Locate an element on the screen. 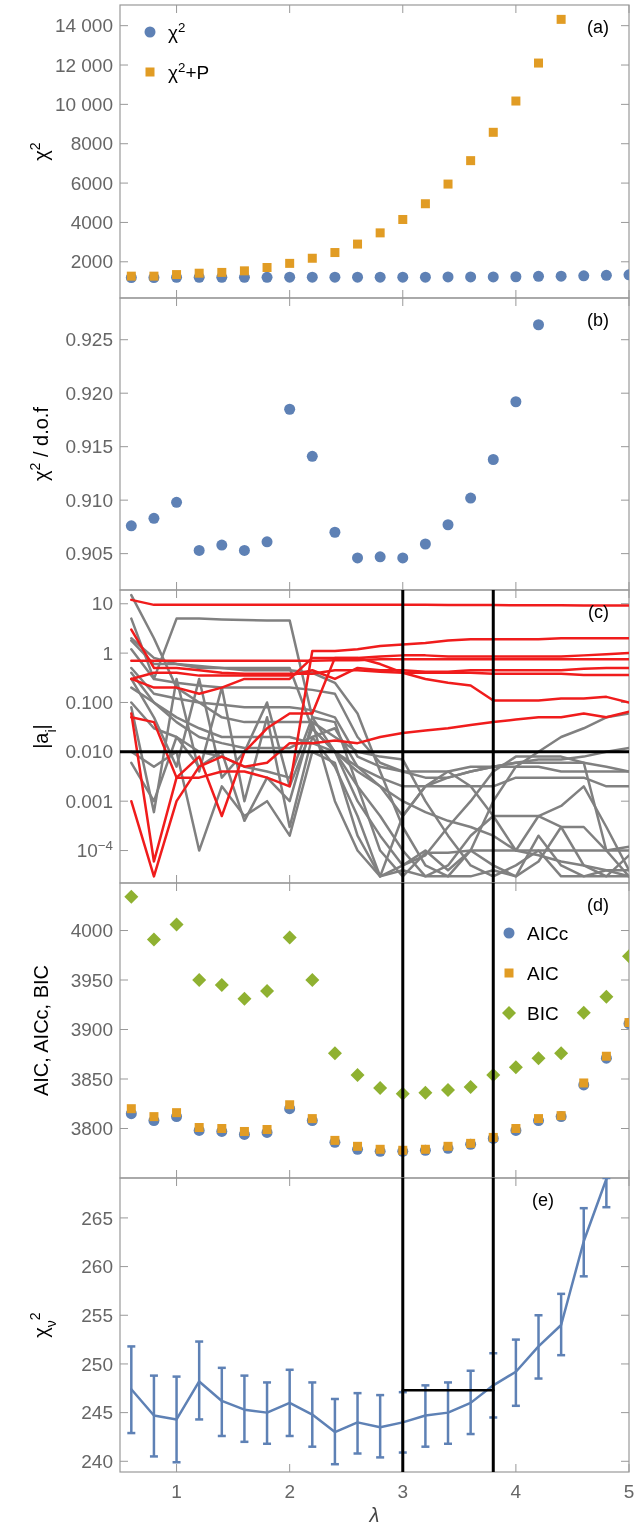 This screenshot has width=642, height=1529. x-tick-label: 2 is located at coordinates (289, 1491).